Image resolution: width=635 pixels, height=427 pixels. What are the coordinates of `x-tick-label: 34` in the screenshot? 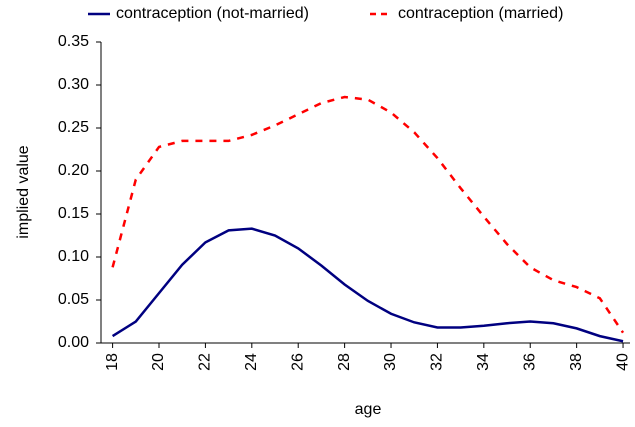 It's located at (483, 362).